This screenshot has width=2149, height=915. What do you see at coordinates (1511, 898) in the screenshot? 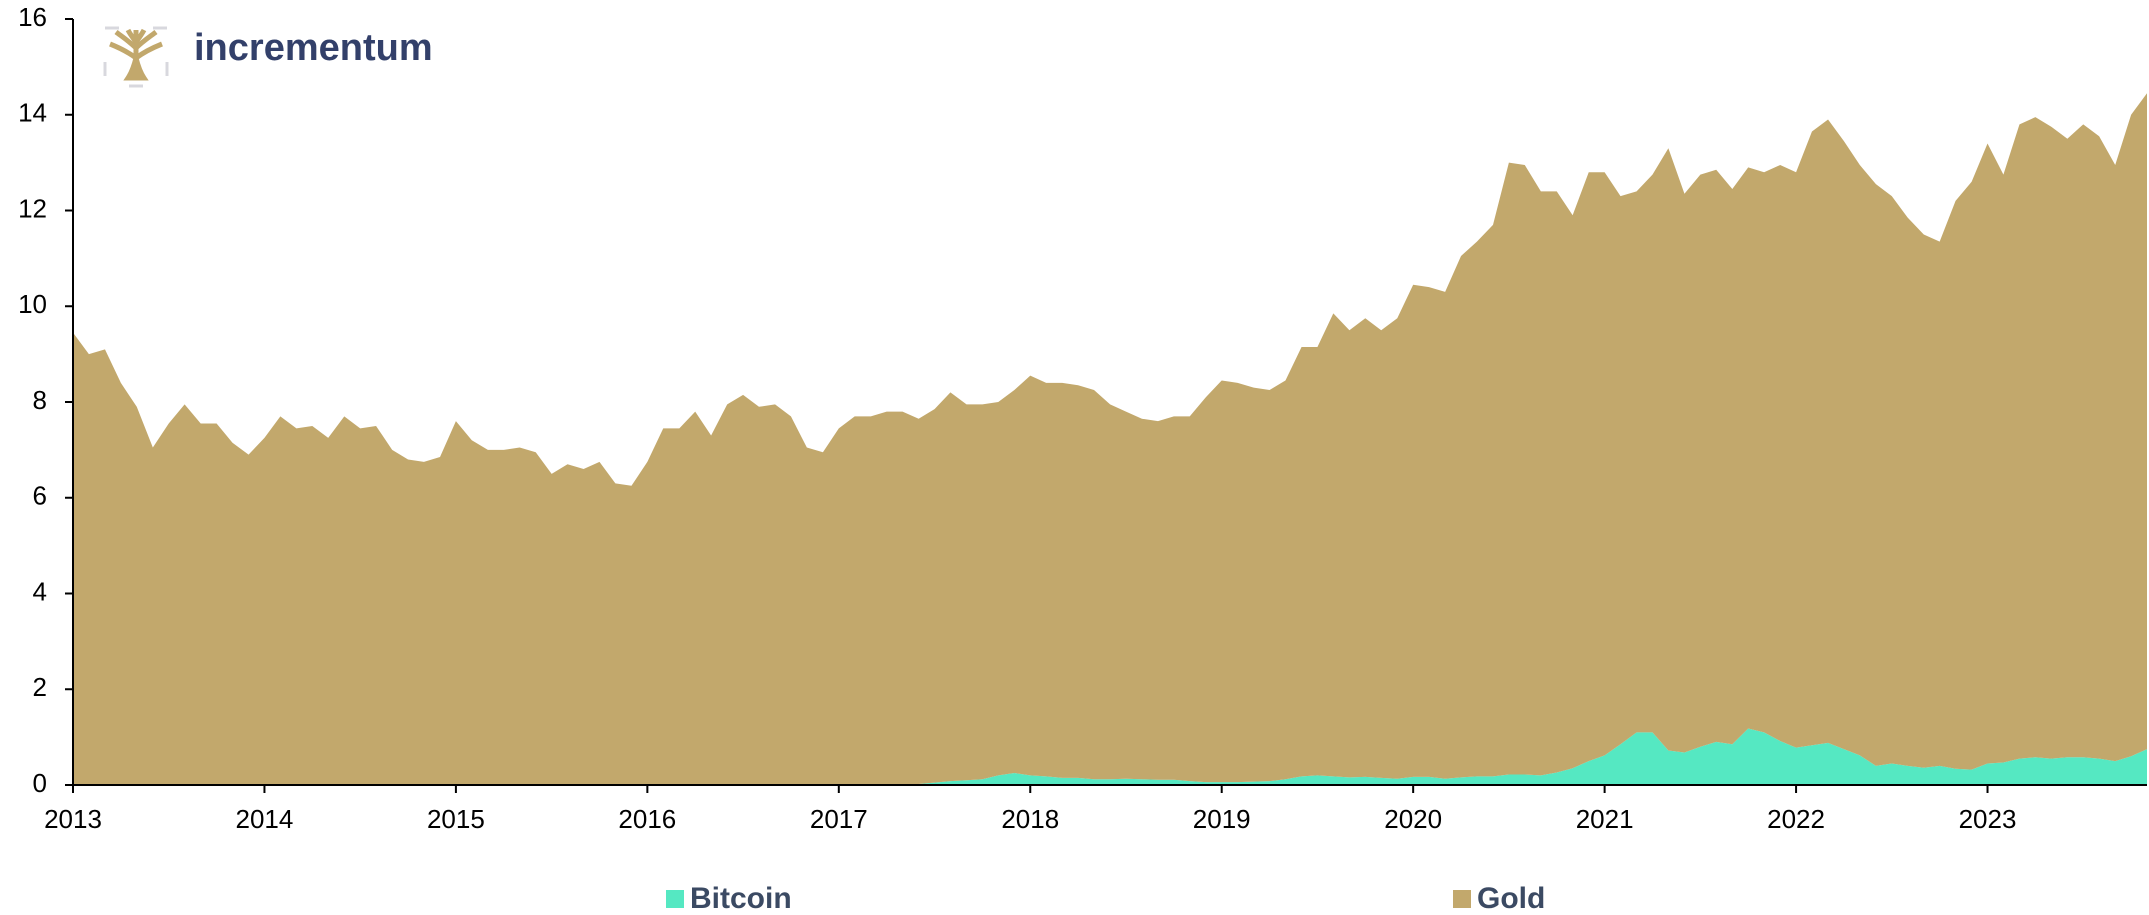
I see `legend-label: Gold` at bounding box center [1511, 898].